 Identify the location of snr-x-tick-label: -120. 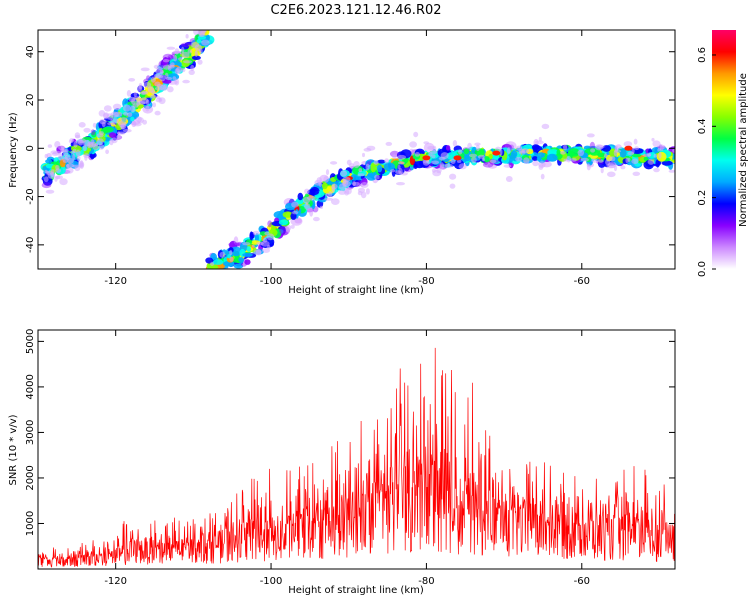
(115, 581).